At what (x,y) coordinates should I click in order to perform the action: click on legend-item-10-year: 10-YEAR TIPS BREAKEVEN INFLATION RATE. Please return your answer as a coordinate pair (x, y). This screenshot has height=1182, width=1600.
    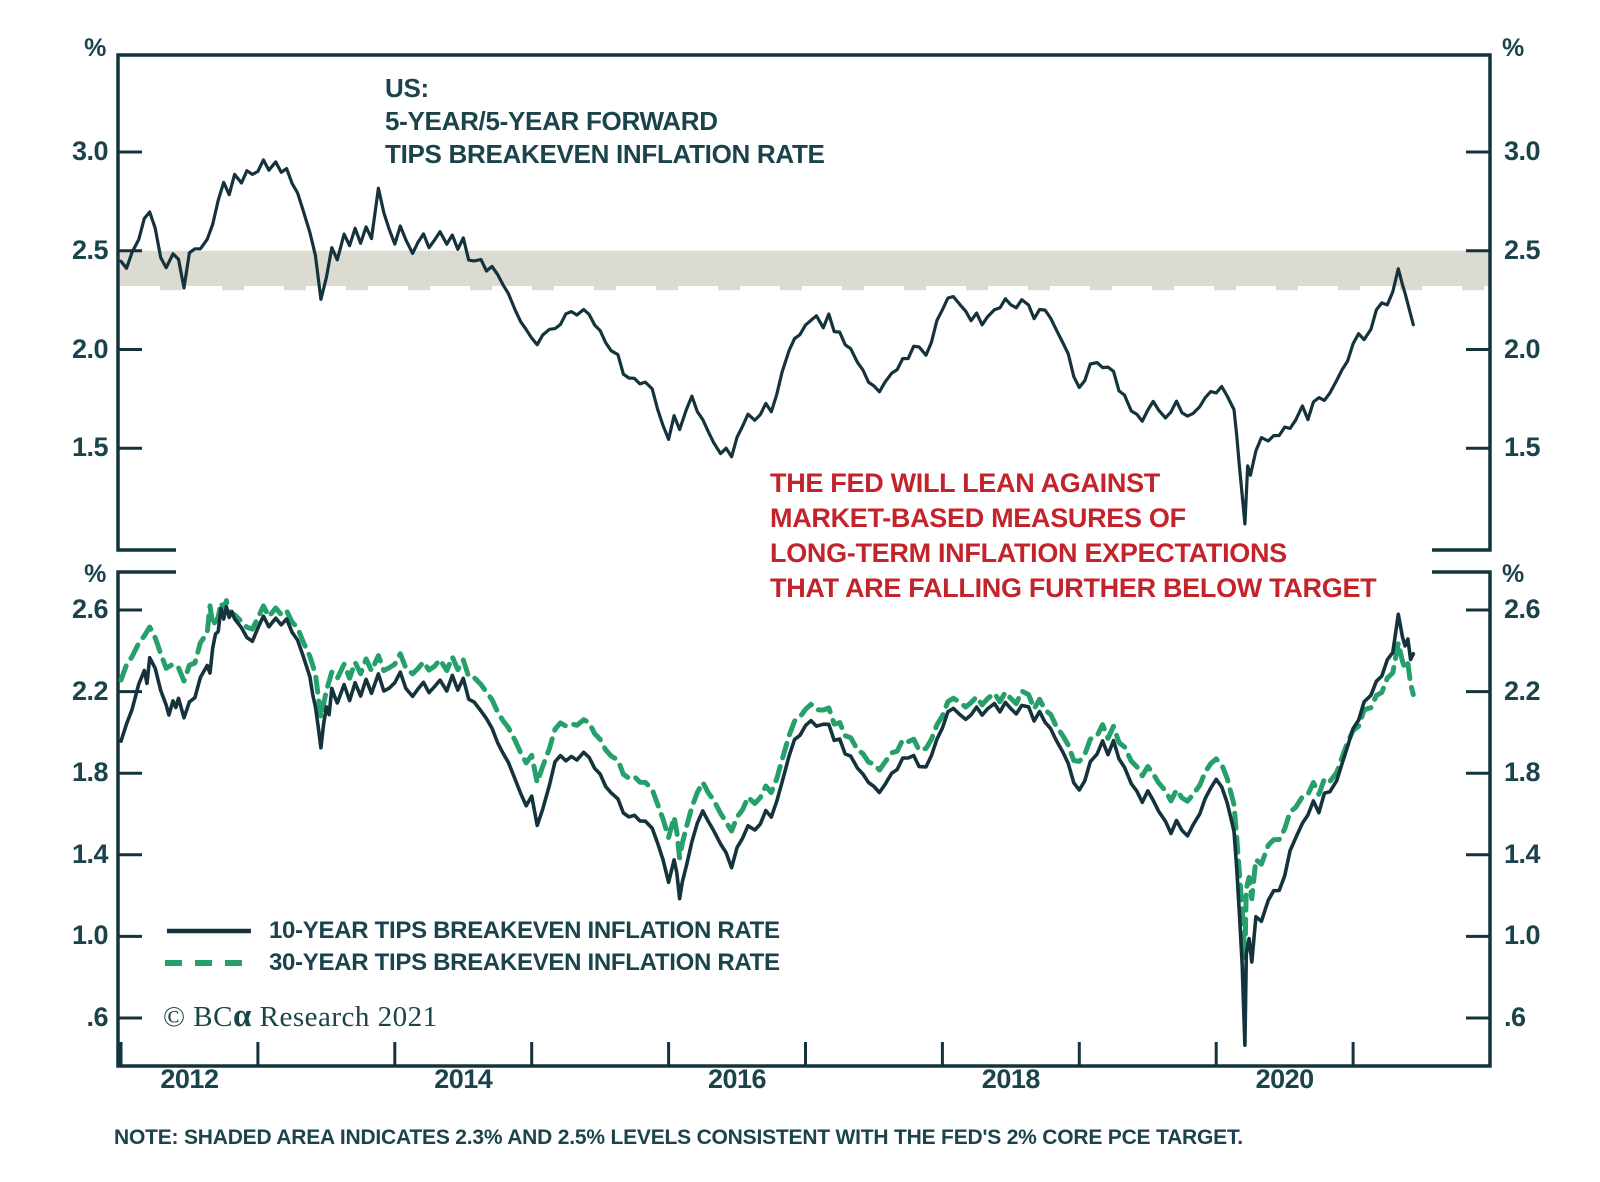
    Looking at the image, I should click on (471, 931).